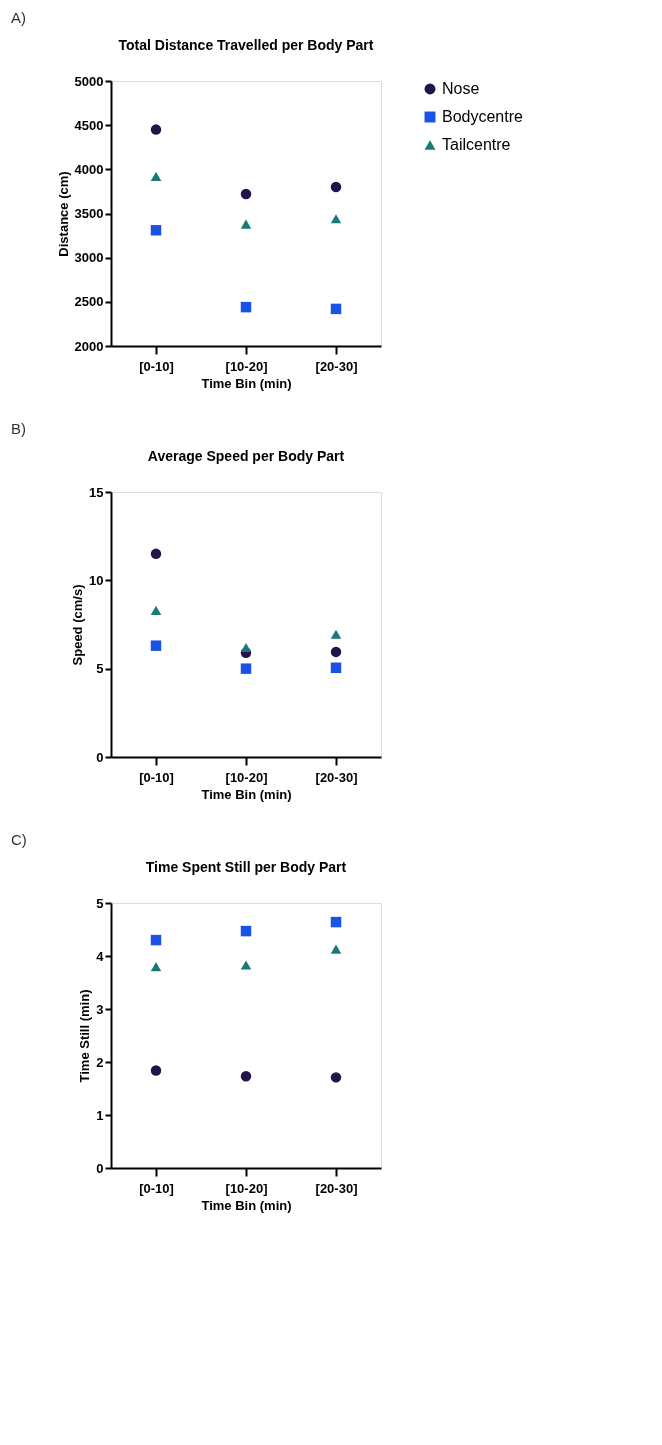 This screenshot has width=662, height=1445. What do you see at coordinates (89, 169) in the screenshot?
I see `y-tick-label: 4000` at bounding box center [89, 169].